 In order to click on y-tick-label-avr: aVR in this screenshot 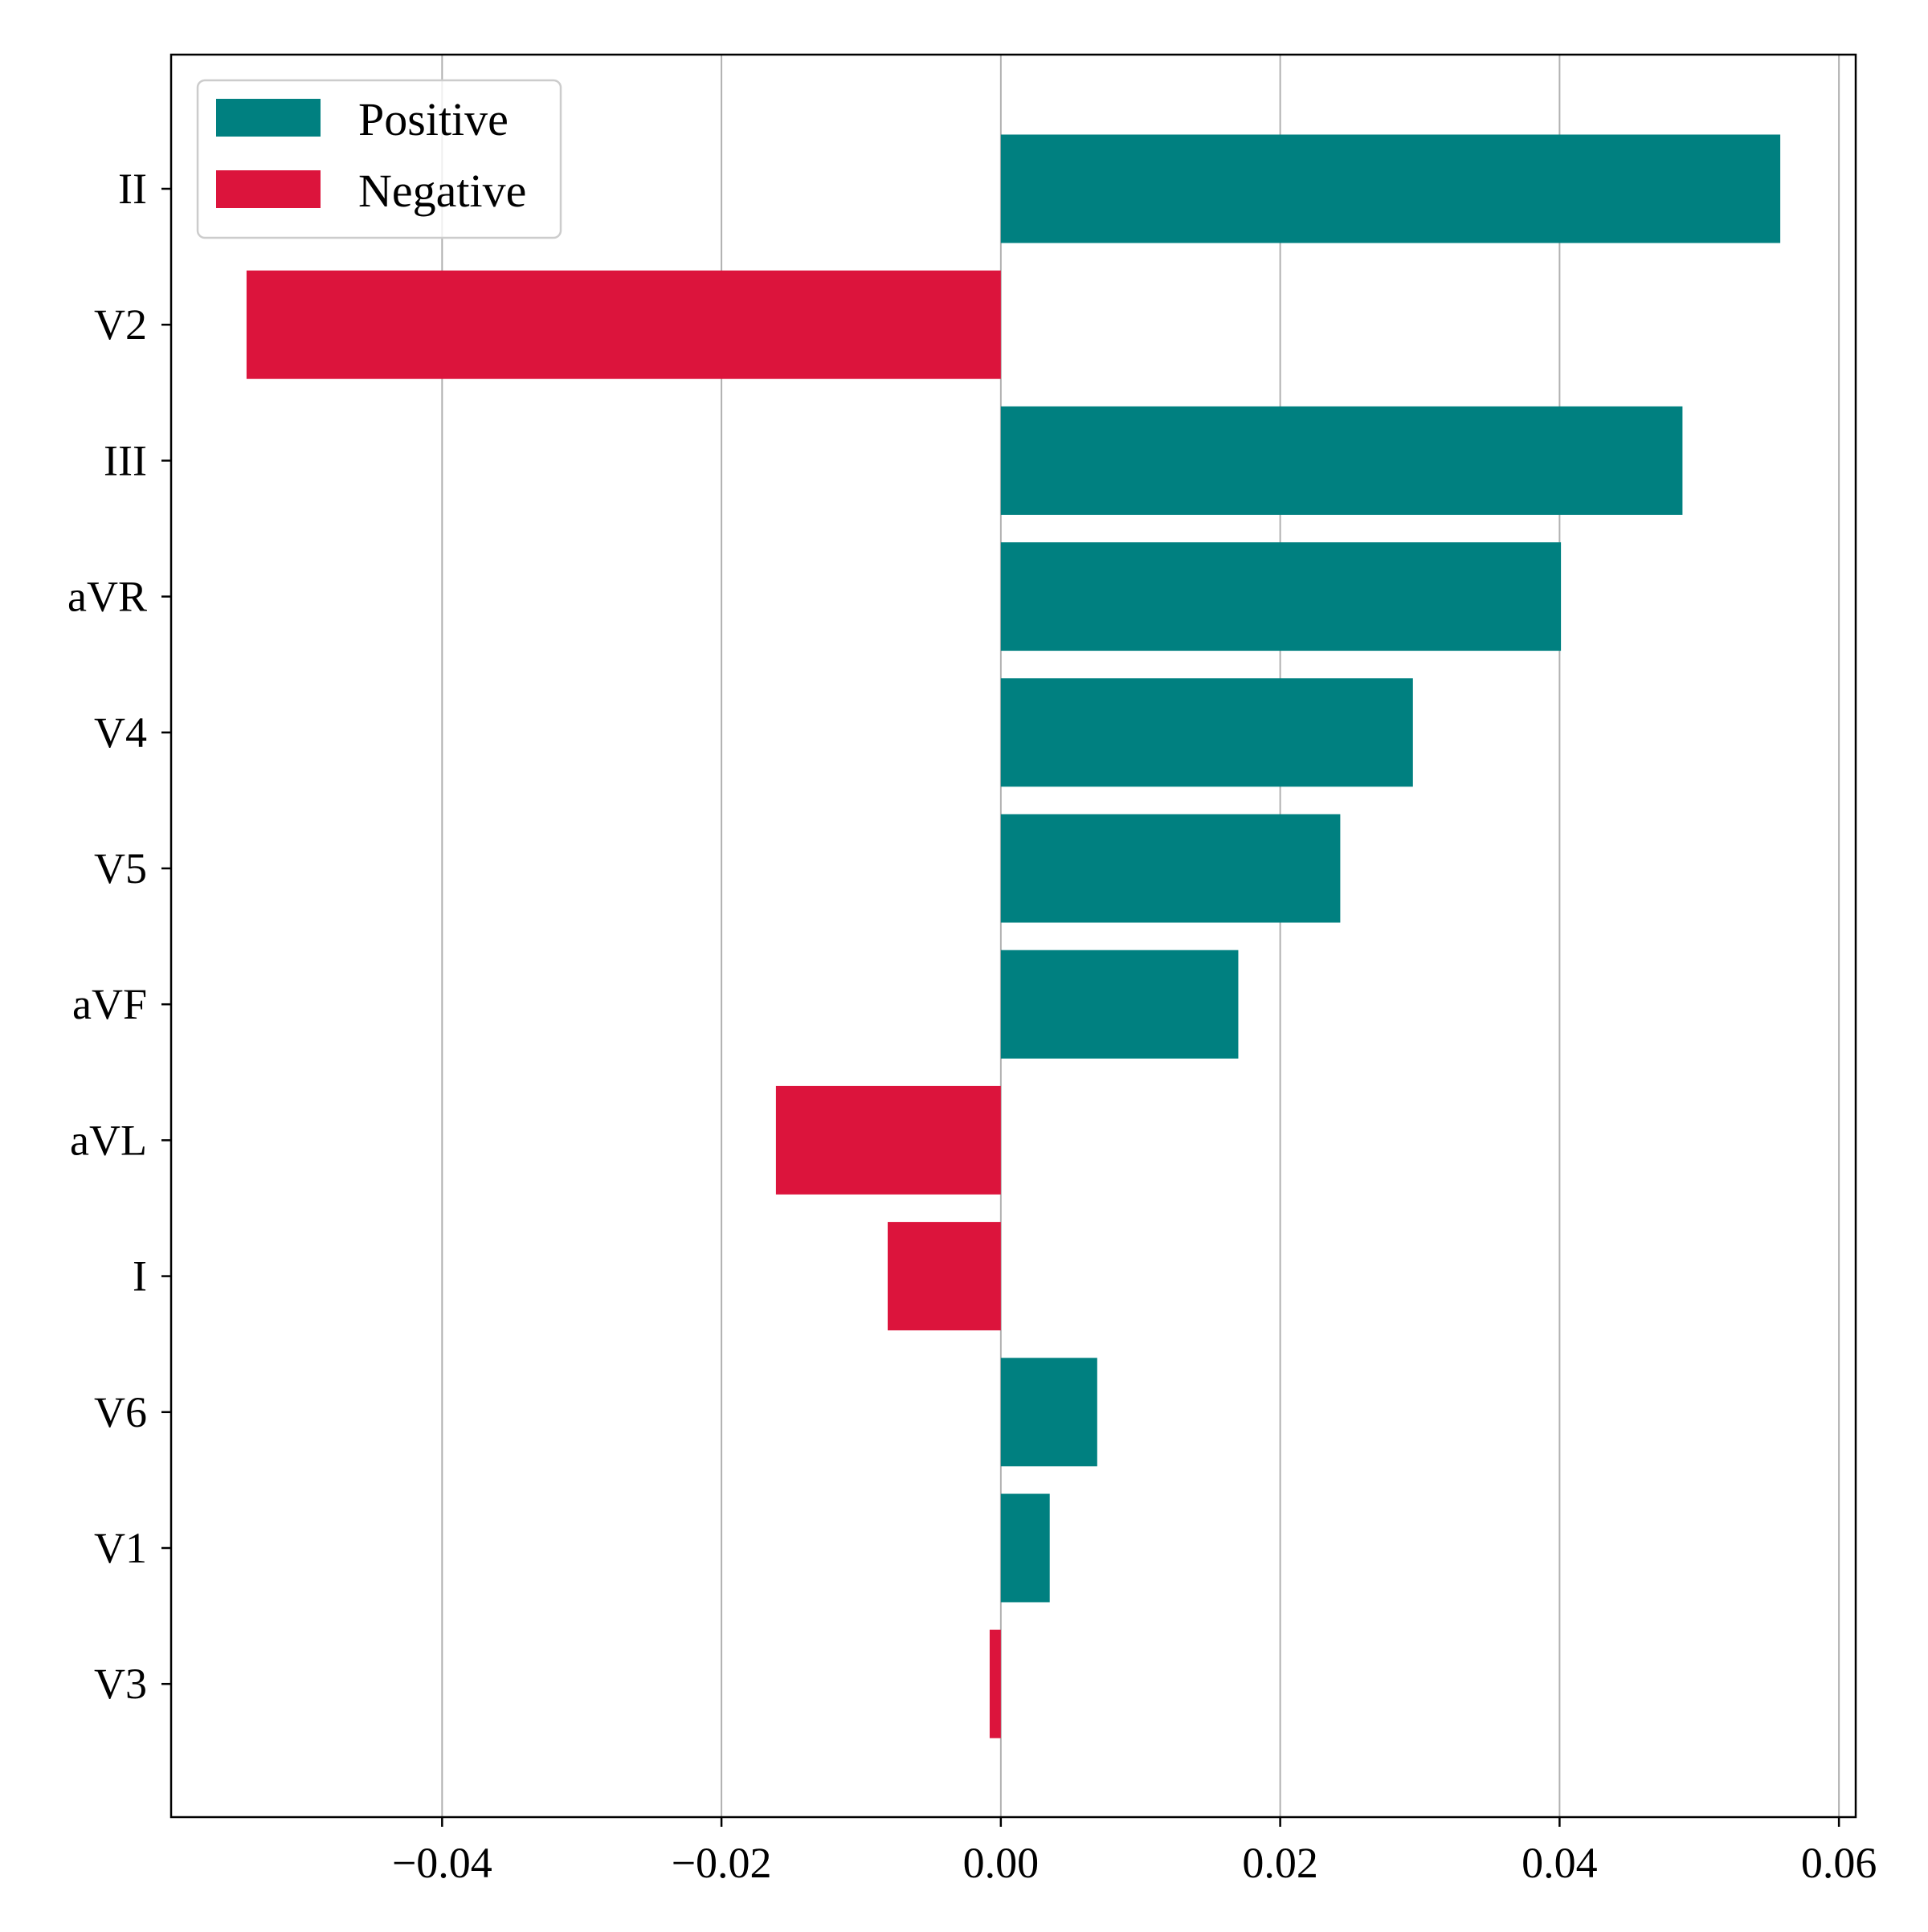, I will do `click(107, 597)`.